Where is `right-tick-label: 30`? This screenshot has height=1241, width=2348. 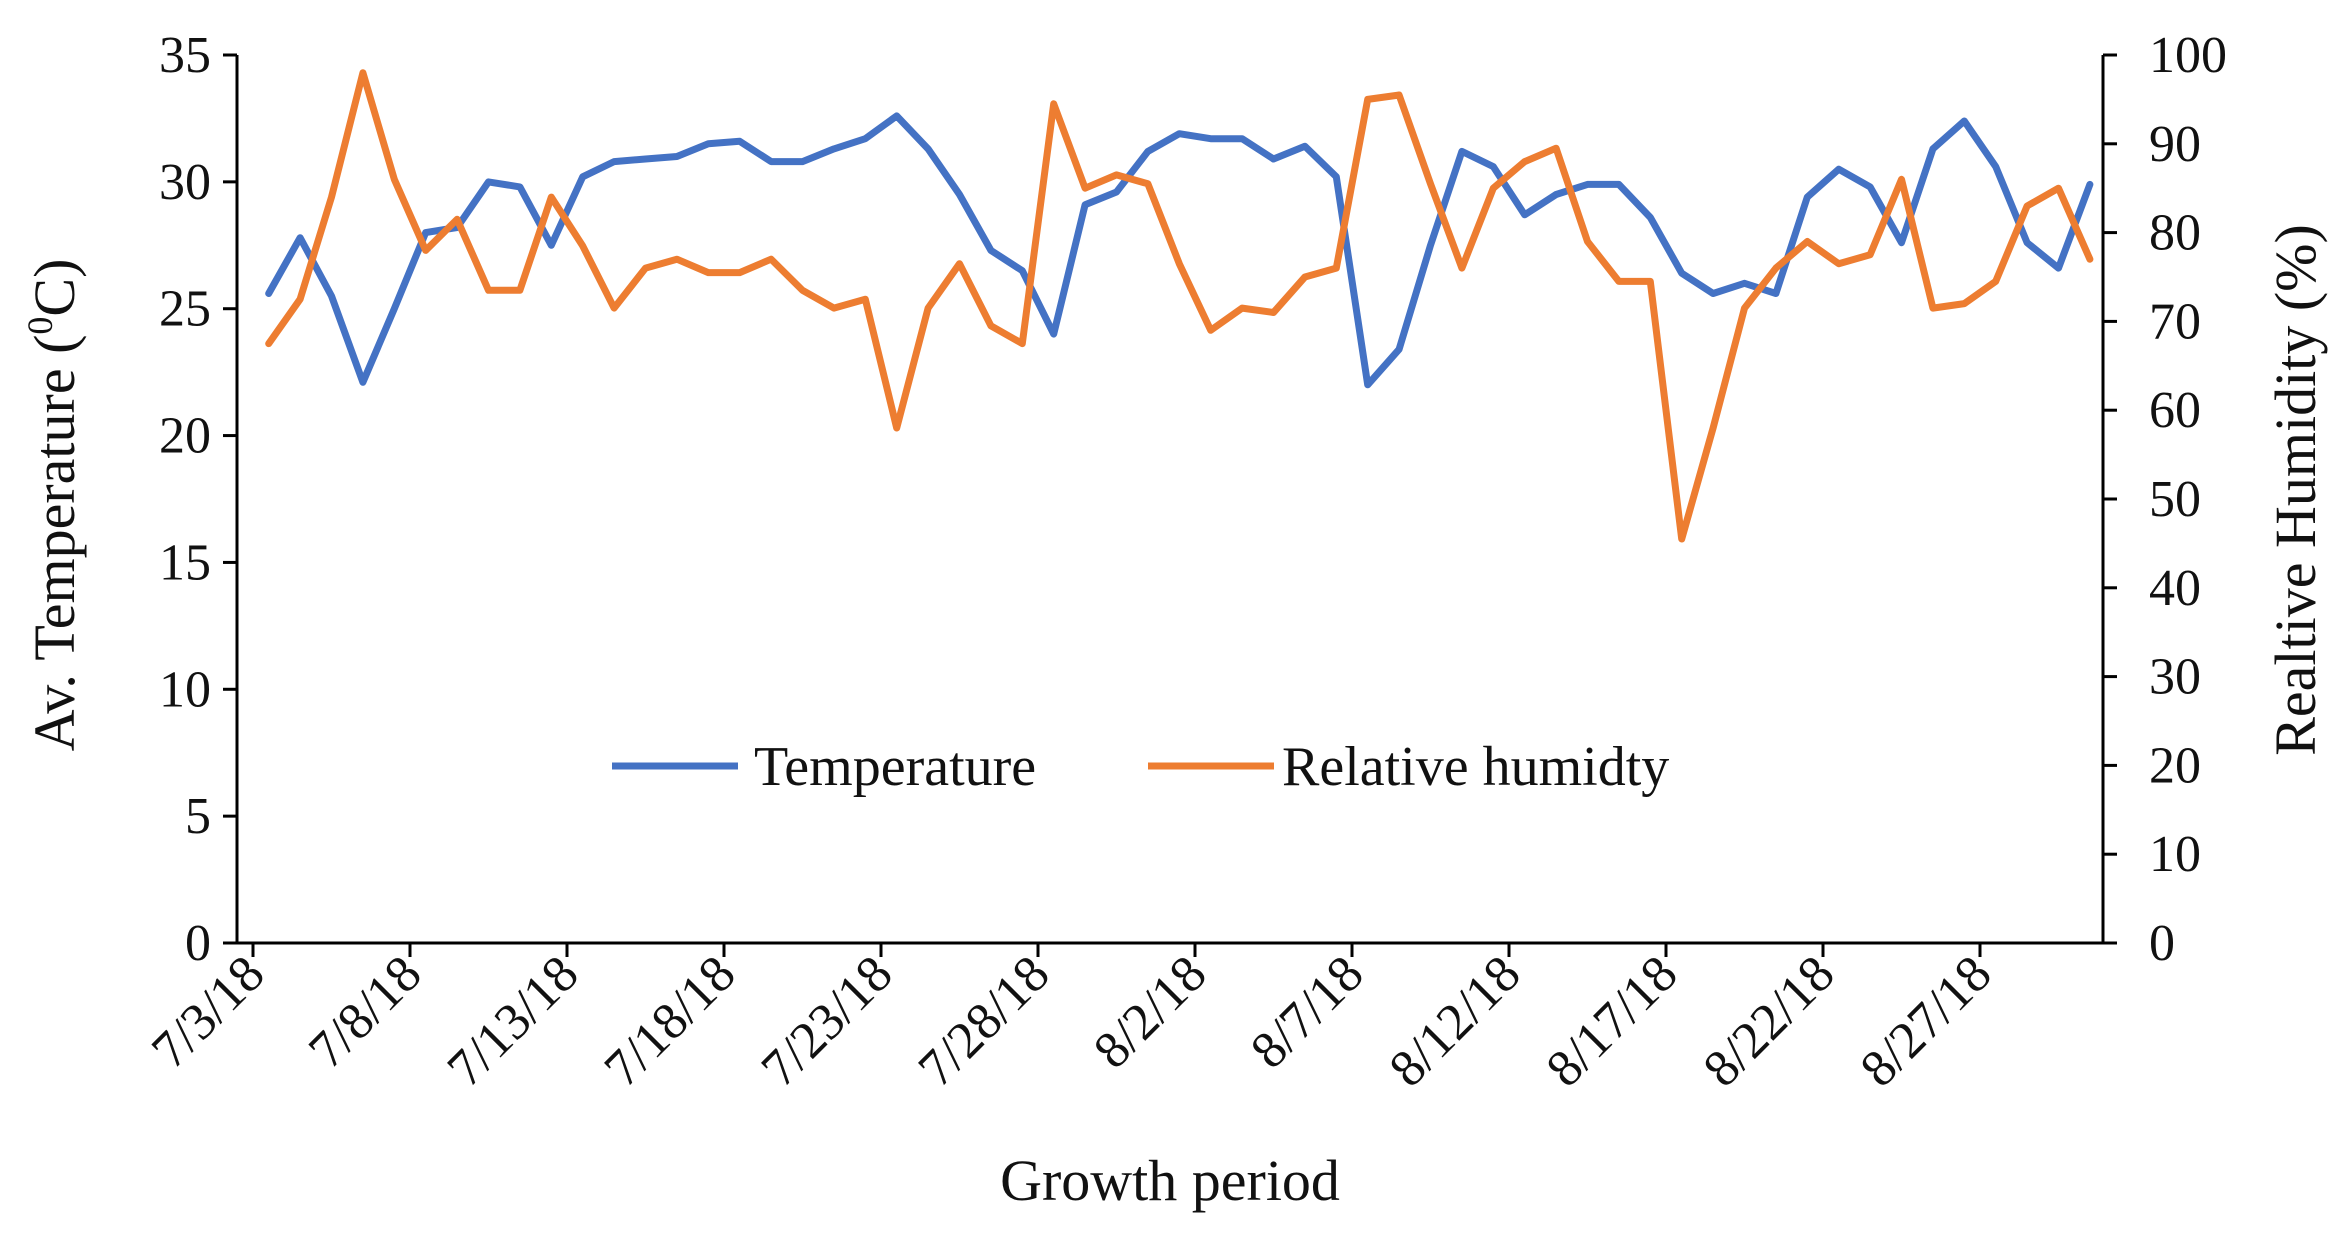
right-tick-label: 30 is located at coordinates (2175, 677).